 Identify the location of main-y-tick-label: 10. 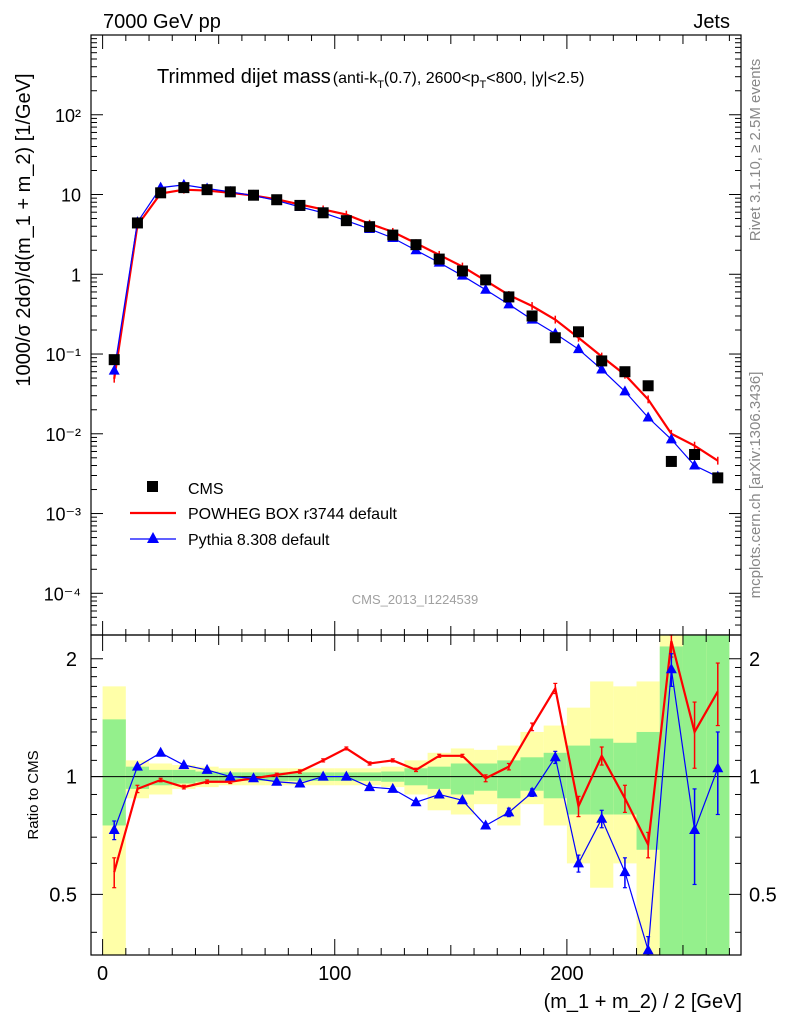
(71, 196).